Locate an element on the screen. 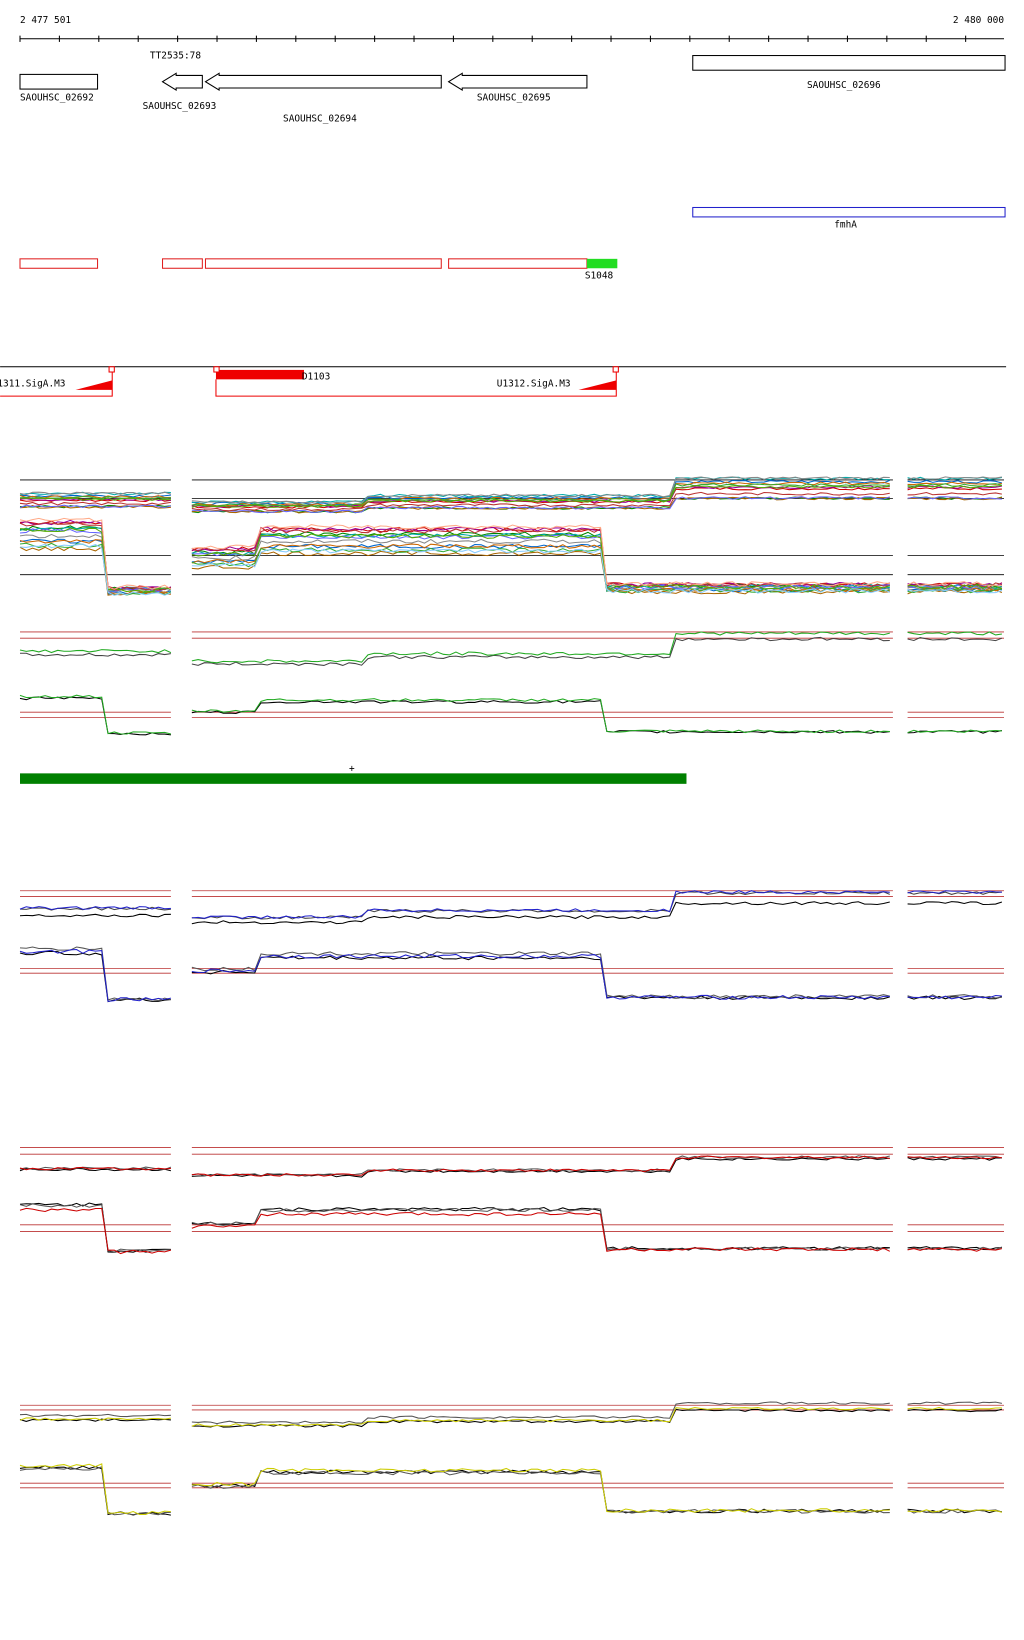  promoter-label: U1312.SigA.M3 is located at coordinates (534, 384).